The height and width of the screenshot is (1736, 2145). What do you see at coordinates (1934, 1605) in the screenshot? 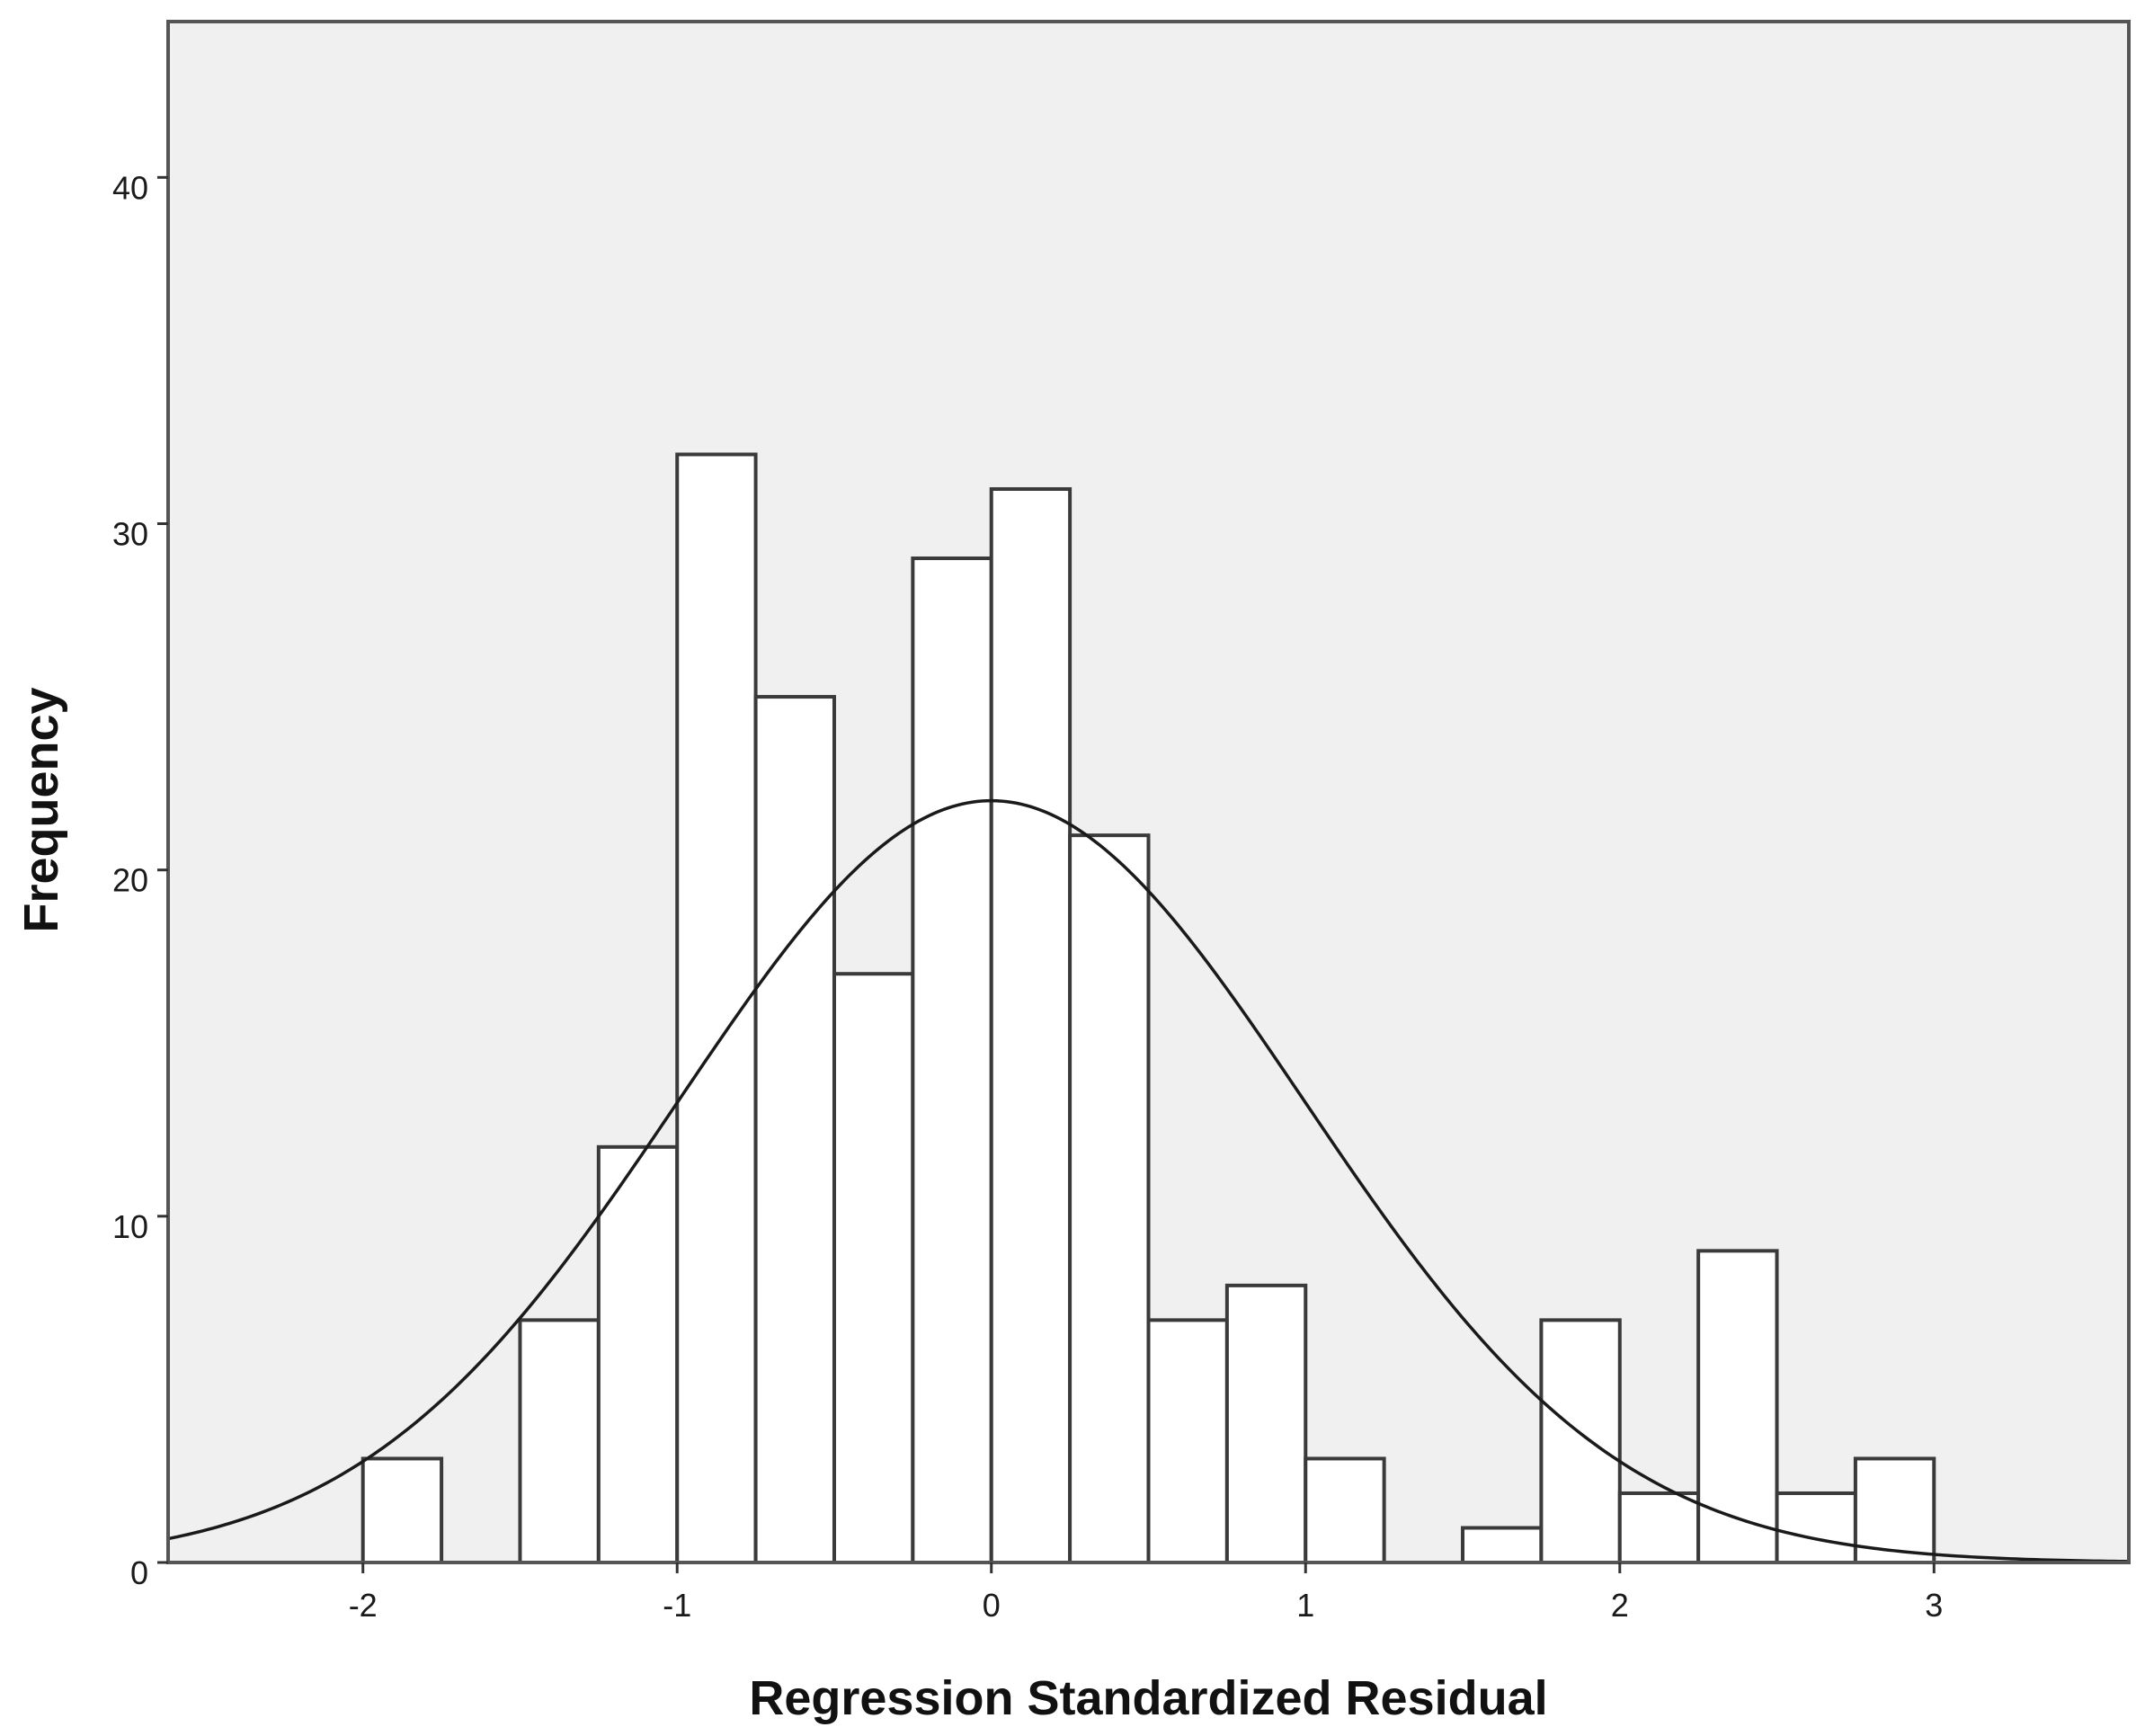
I see `x-tick-label: 3` at bounding box center [1934, 1605].